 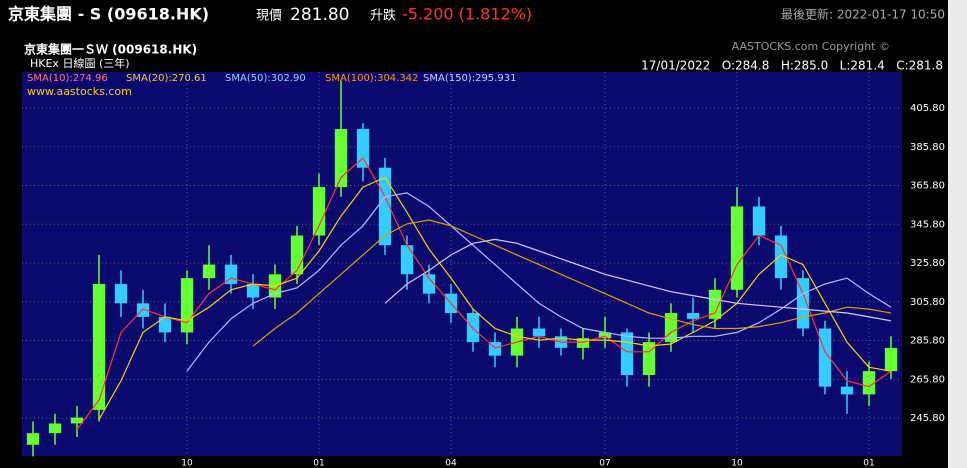 I want to click on stock-title: 京東集團 - S (09618.HK), so click(x=108, y=14).